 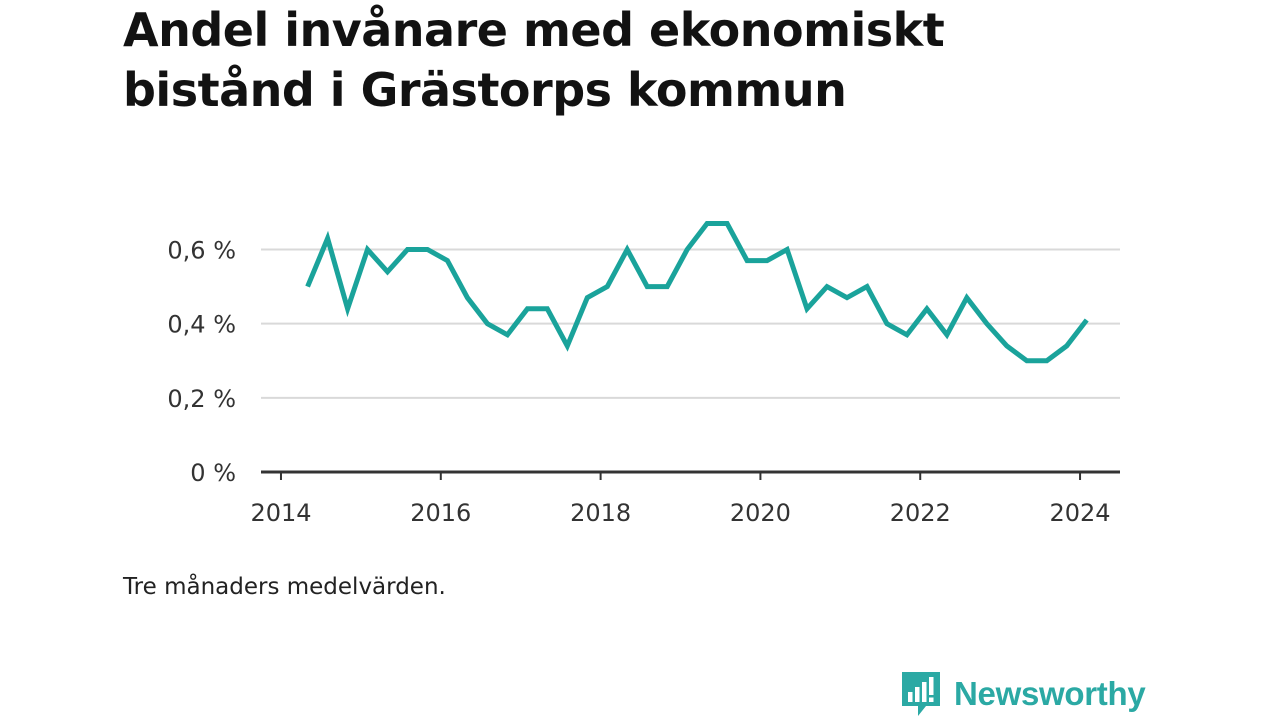 What do you see at coordinates (440, 513) in the screenshot?
I see `x-tick-label: 2016` at bounding box center [440, 513].